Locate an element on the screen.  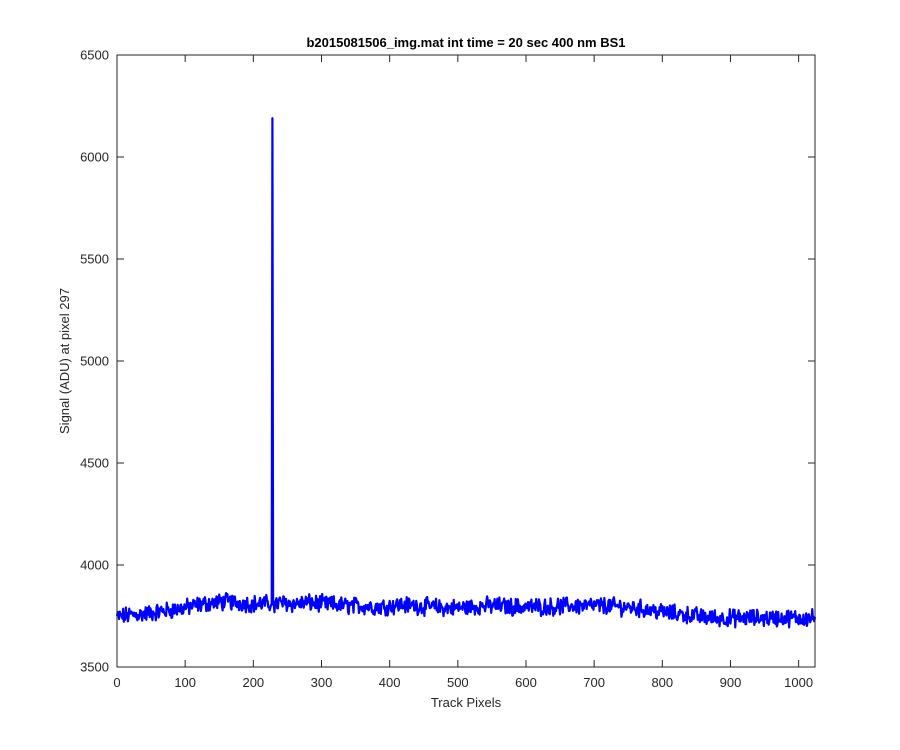
y-tick-label: 3500 is located at coordinates (94, 667).